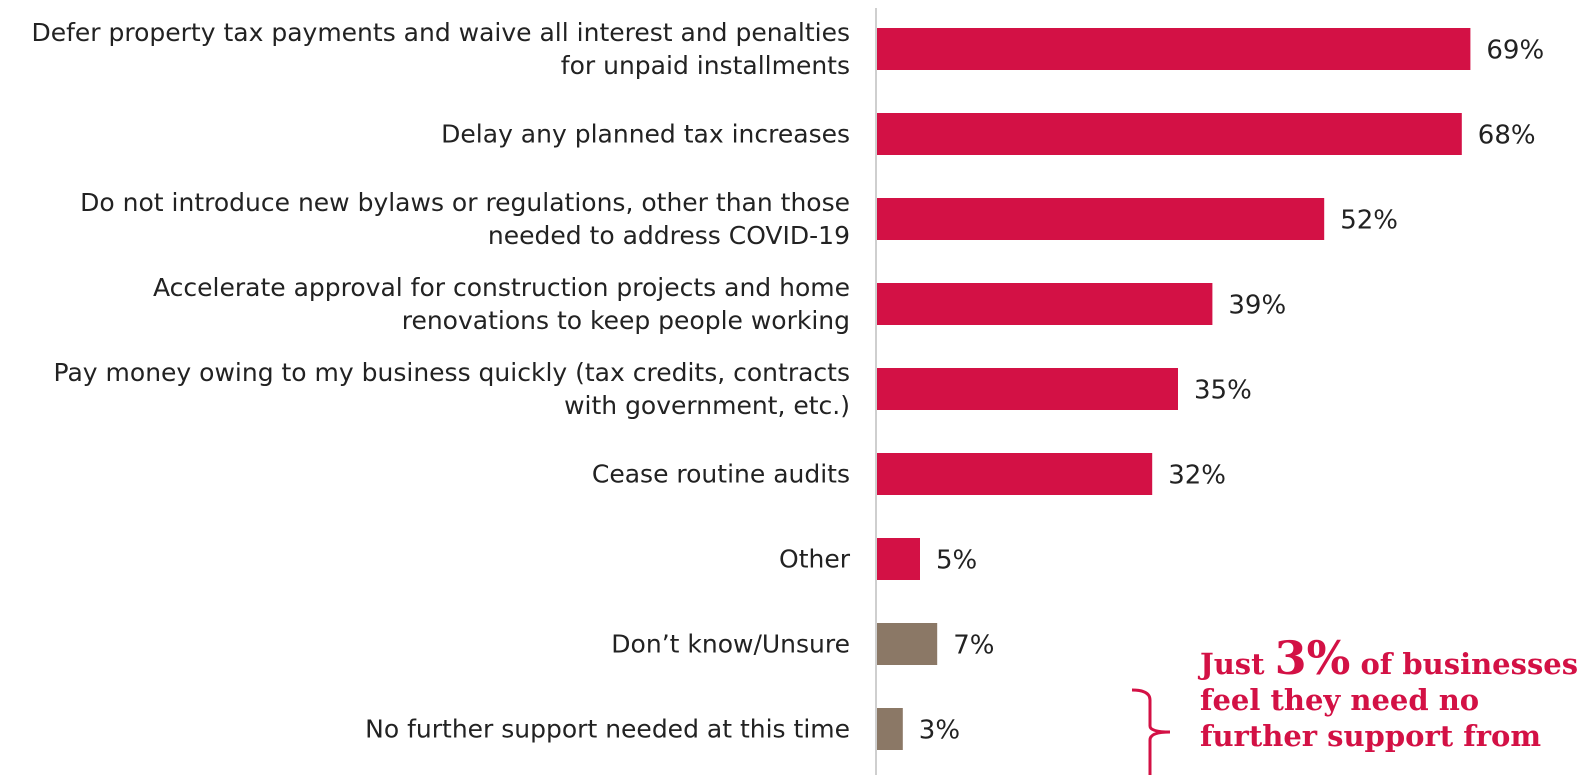  Describe the element at coordinates (730, 644) in the screenshot. I see `category-label: Don’t know/Unsure` at that location.